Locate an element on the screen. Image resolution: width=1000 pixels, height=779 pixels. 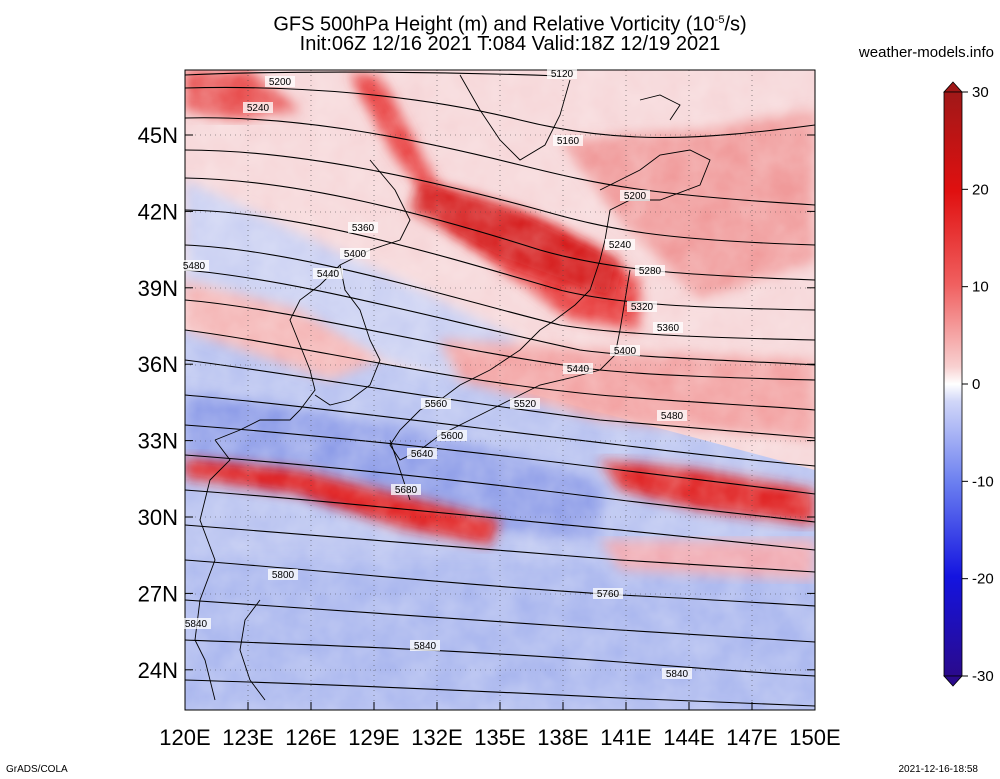
lon-label: 135E is located at coordinates (499, 737).